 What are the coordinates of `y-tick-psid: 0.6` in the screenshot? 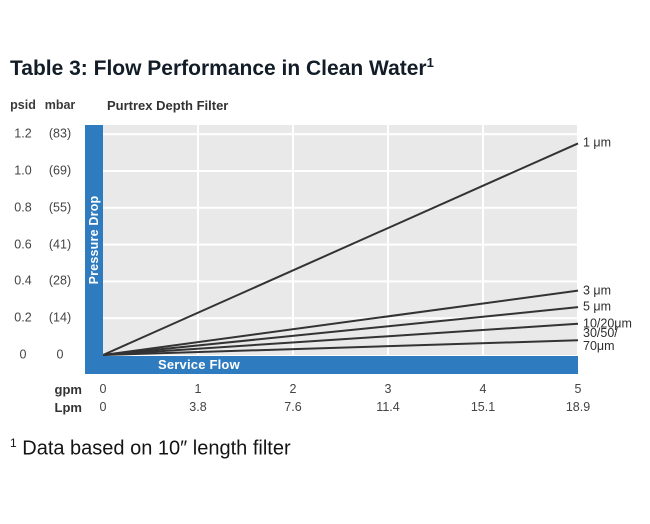 It's located at (23, 244).